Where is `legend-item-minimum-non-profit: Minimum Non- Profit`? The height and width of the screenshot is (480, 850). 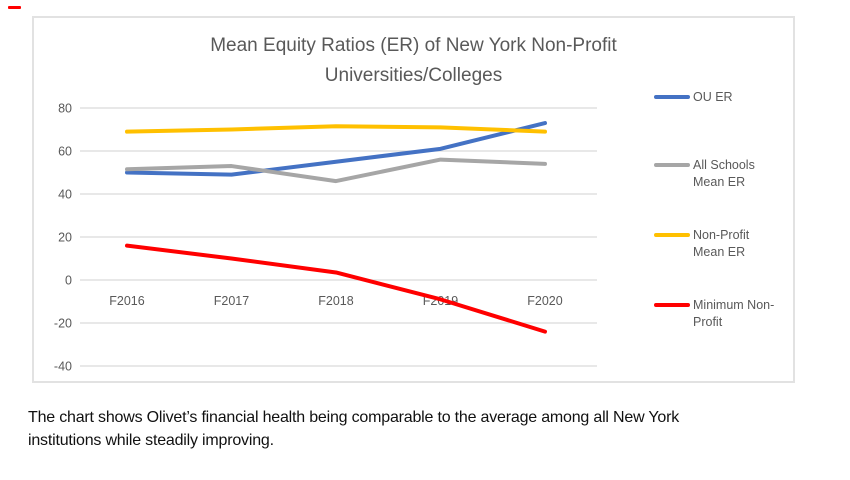
legend-item-minimum-non-profit: Minimum Non- Profit is located at coordinates (714, 314).